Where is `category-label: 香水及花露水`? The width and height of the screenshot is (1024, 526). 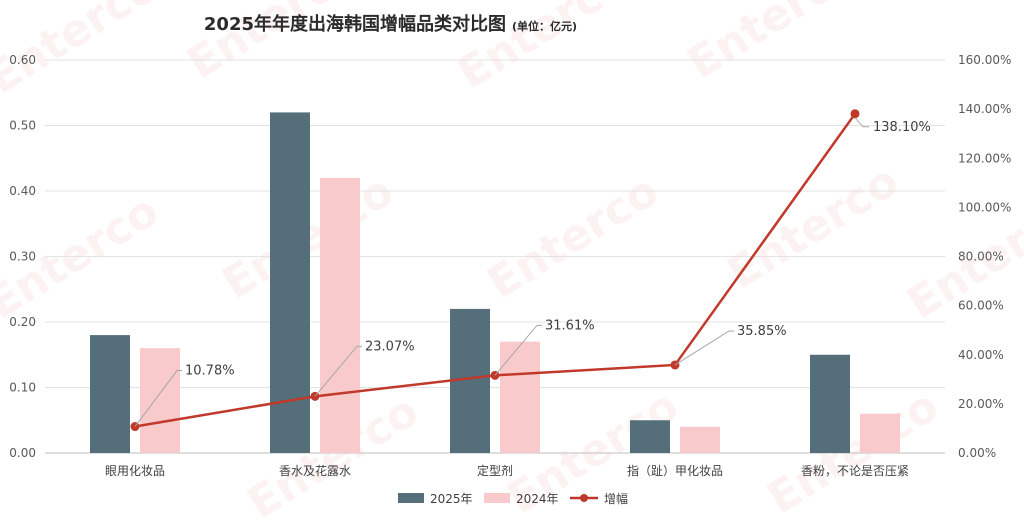 category-label: 香水及花露水 is located at coordinates (315, 470).